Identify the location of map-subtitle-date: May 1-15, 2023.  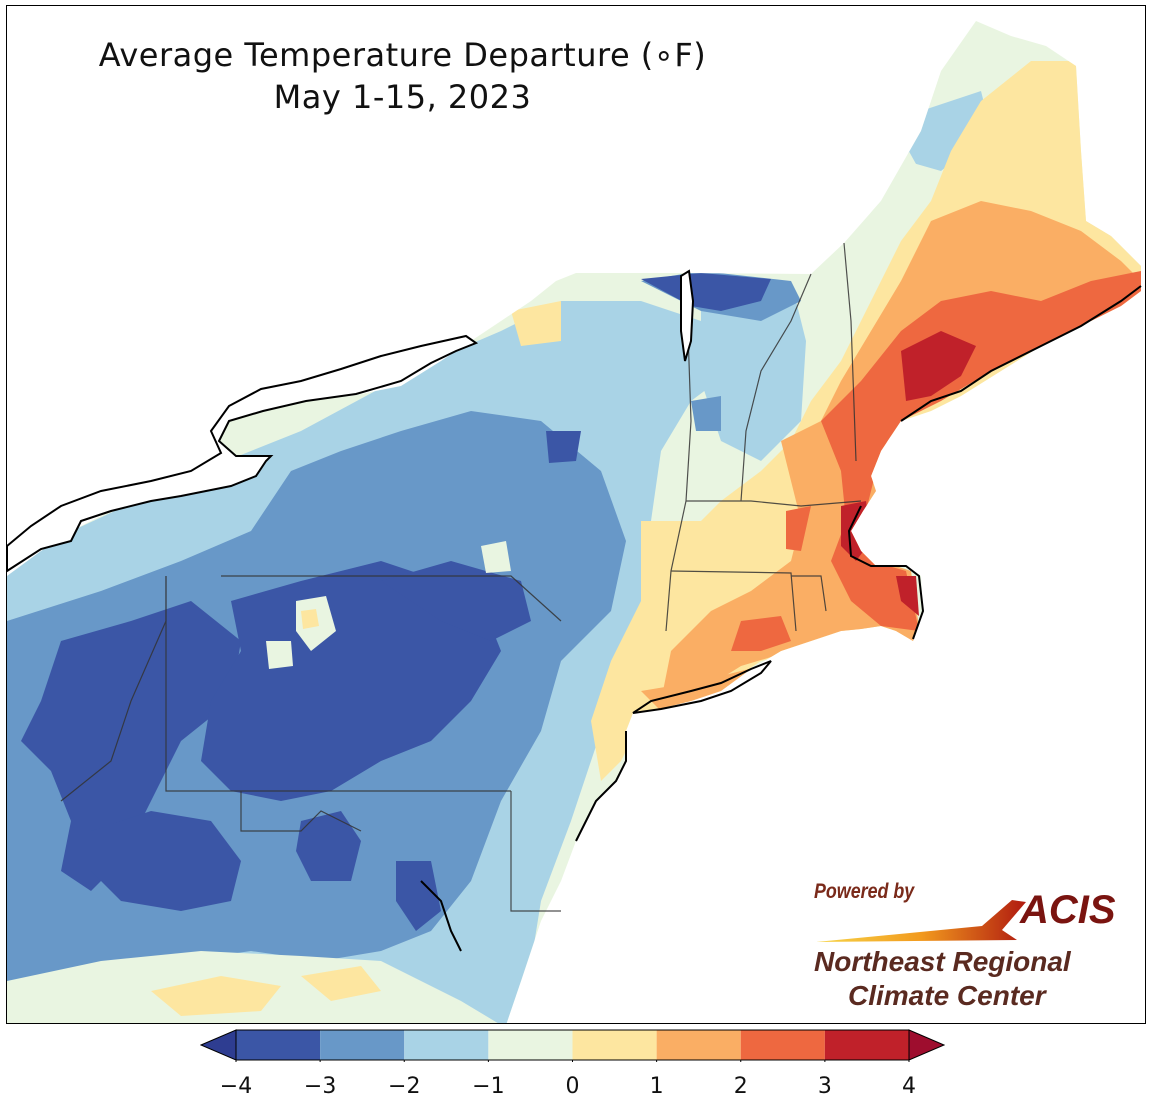
(402, 97).